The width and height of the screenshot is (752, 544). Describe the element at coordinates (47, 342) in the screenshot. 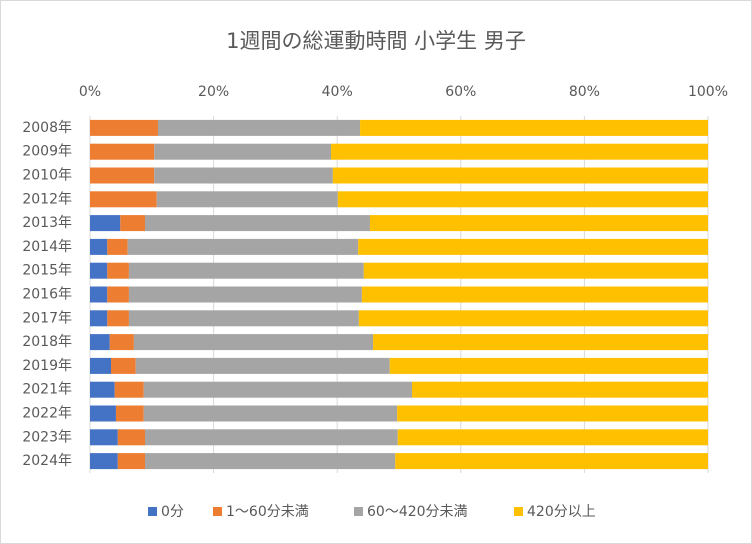

I see `y-tick-label: 2018年` at that location.